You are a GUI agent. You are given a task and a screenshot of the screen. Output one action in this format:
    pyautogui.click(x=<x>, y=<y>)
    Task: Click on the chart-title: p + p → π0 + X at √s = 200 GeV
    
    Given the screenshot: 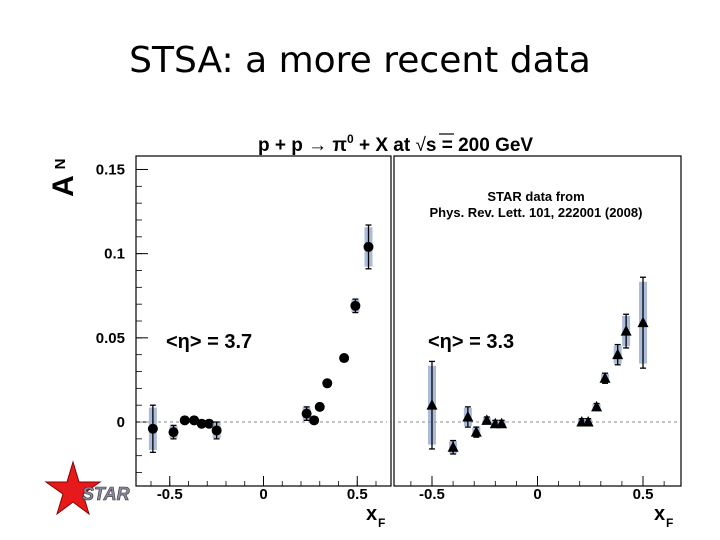 What is the action you would take?
    pyautogui.click(x=395, y=144)
    